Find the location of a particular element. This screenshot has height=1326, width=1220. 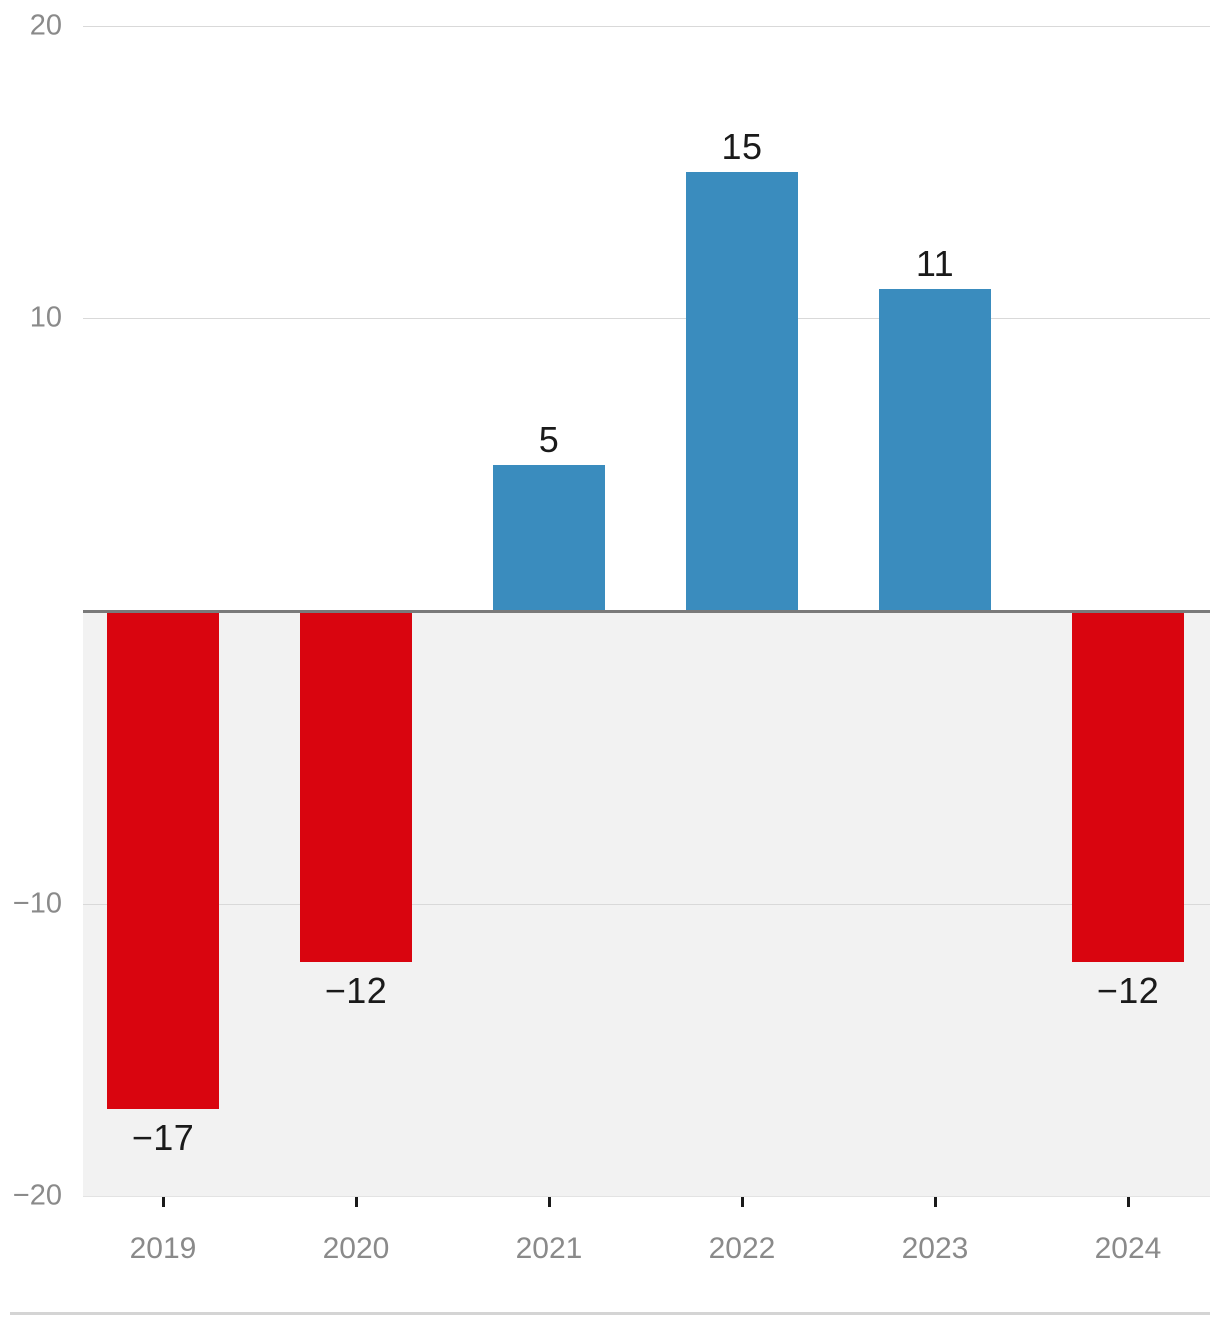

y-tick-label: −20 is located at coordinates (37, 1195).